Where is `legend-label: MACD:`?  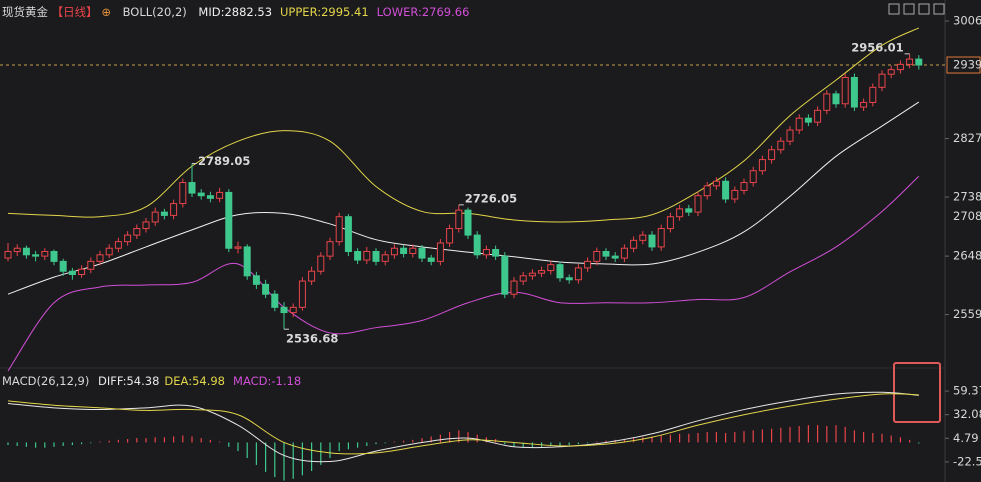
legend-label: MACD: is located at coordinates (252, 381).